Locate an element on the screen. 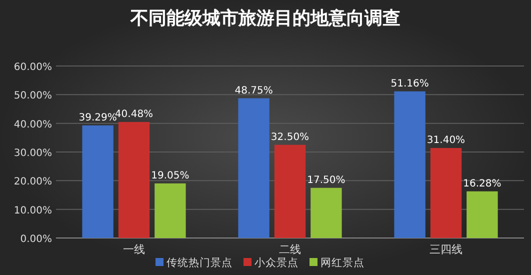 The width and height of the screenshot is (531, 275). legend-label: 网红景点 is located at coordinates (342, 262).